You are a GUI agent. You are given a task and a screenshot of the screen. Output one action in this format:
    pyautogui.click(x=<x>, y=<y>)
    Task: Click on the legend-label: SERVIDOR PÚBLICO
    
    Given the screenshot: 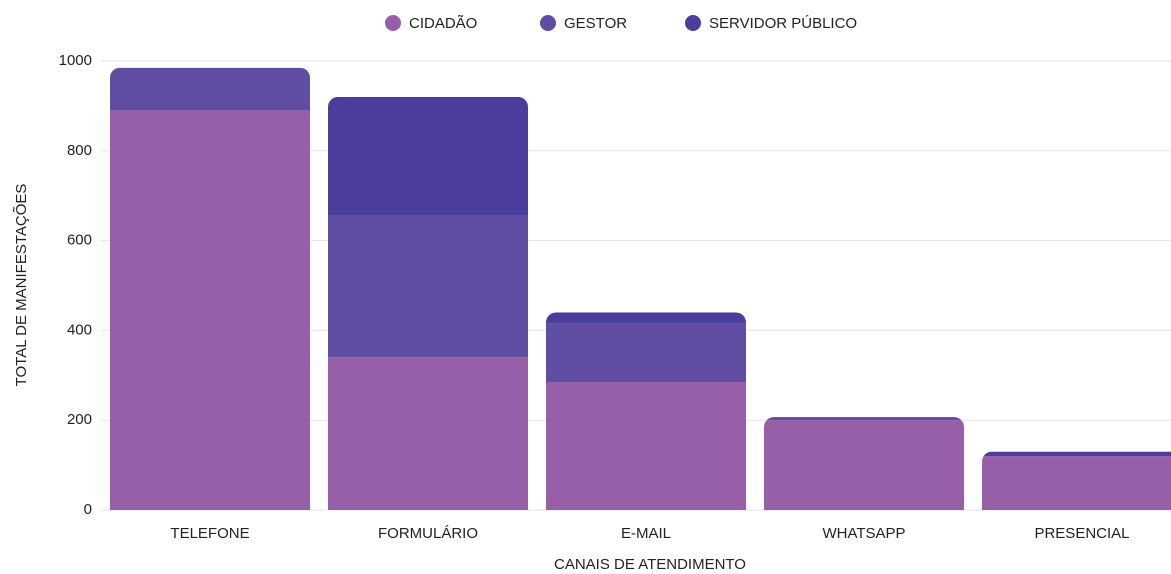 What is the action you would take?
    pyautogui.click(x=783, y=23)
    